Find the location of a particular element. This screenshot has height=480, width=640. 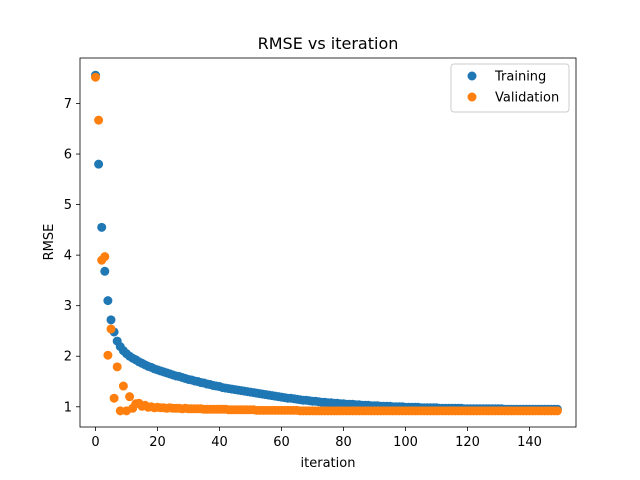

legend: Training Validation is located at coordinates (510, 88).